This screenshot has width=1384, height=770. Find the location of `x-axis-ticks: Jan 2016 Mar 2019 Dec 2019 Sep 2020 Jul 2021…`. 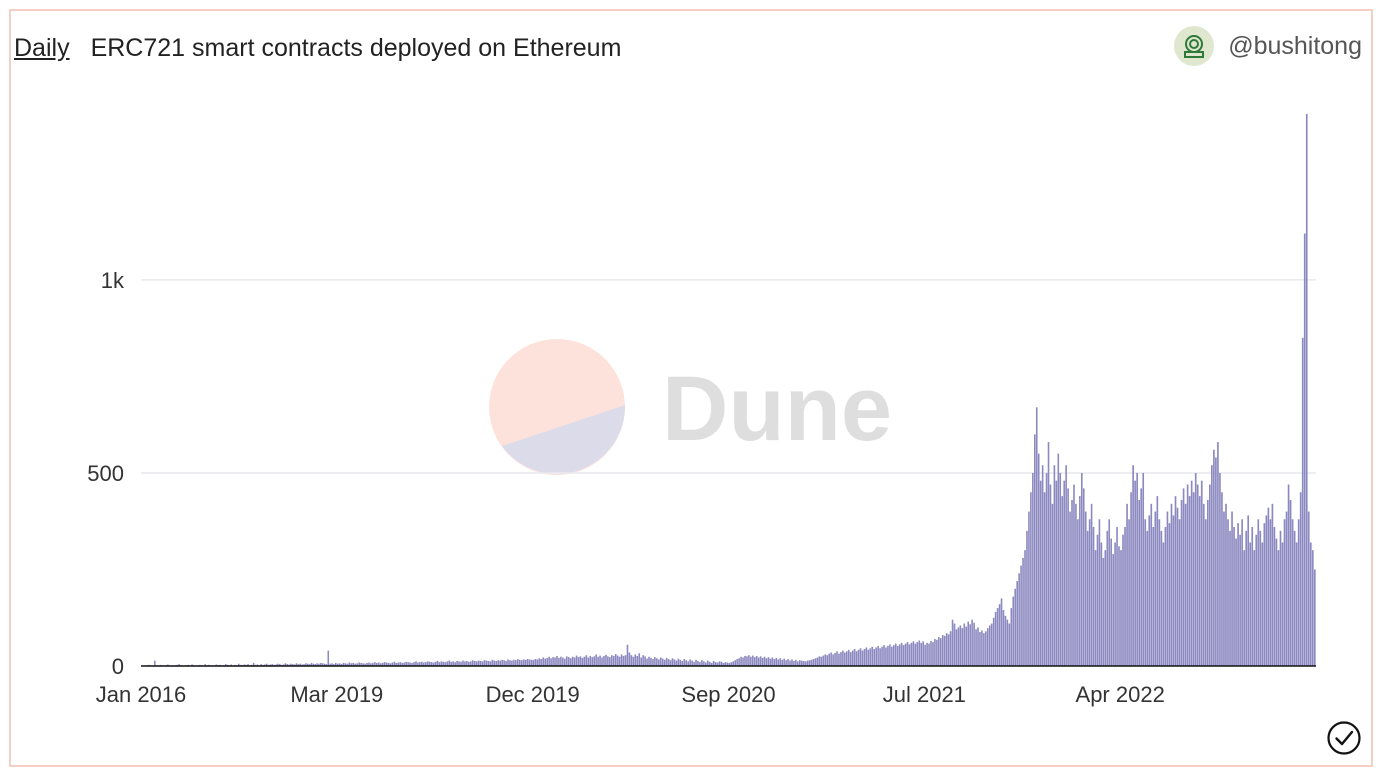

x-axis-ticks: Jan 2016 Mar 2019 Dec 2019 Sep 2020 Jul 2021… is located at coordinates (630, 694).